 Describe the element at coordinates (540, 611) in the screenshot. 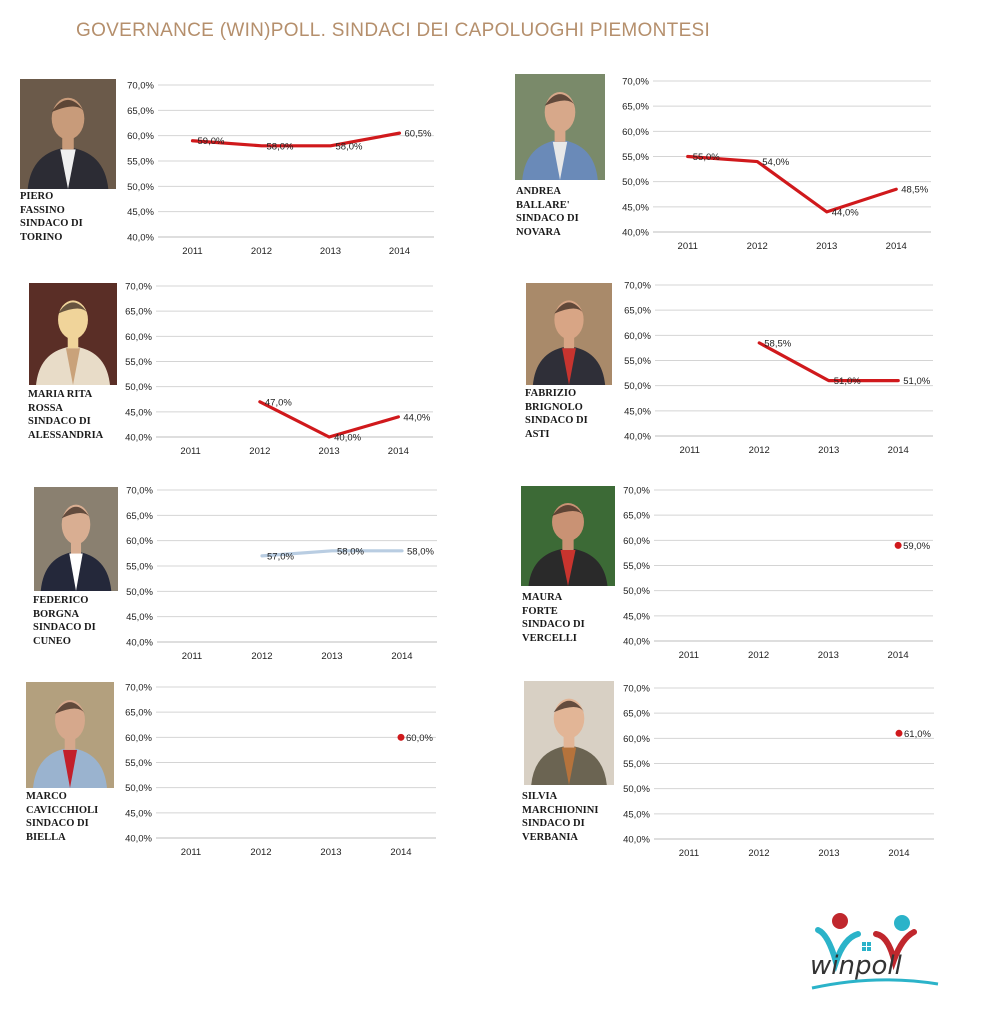

I see `caption-line: FORTE` at that location.